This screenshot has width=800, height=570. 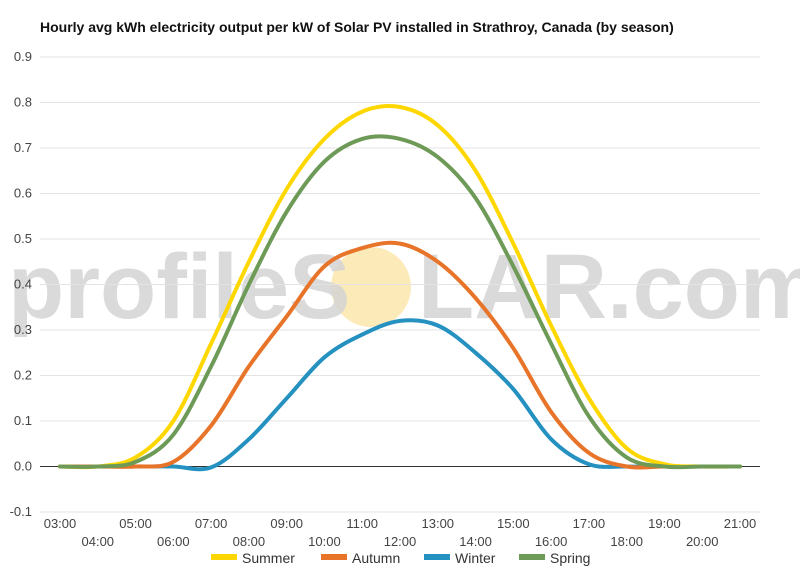 What do you see at coordinates (23, 466) in the screenshot?
I see `y-tick-label: 0.0` at bounding box center [23, 466].